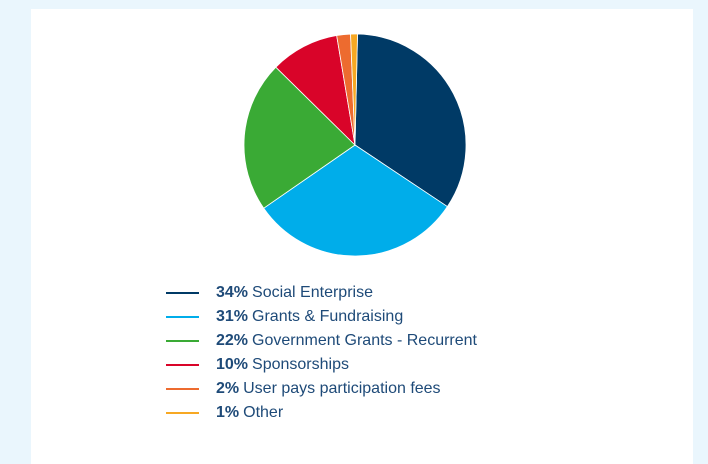  I want to click on legend-percent: 10%, so click(232, 364).